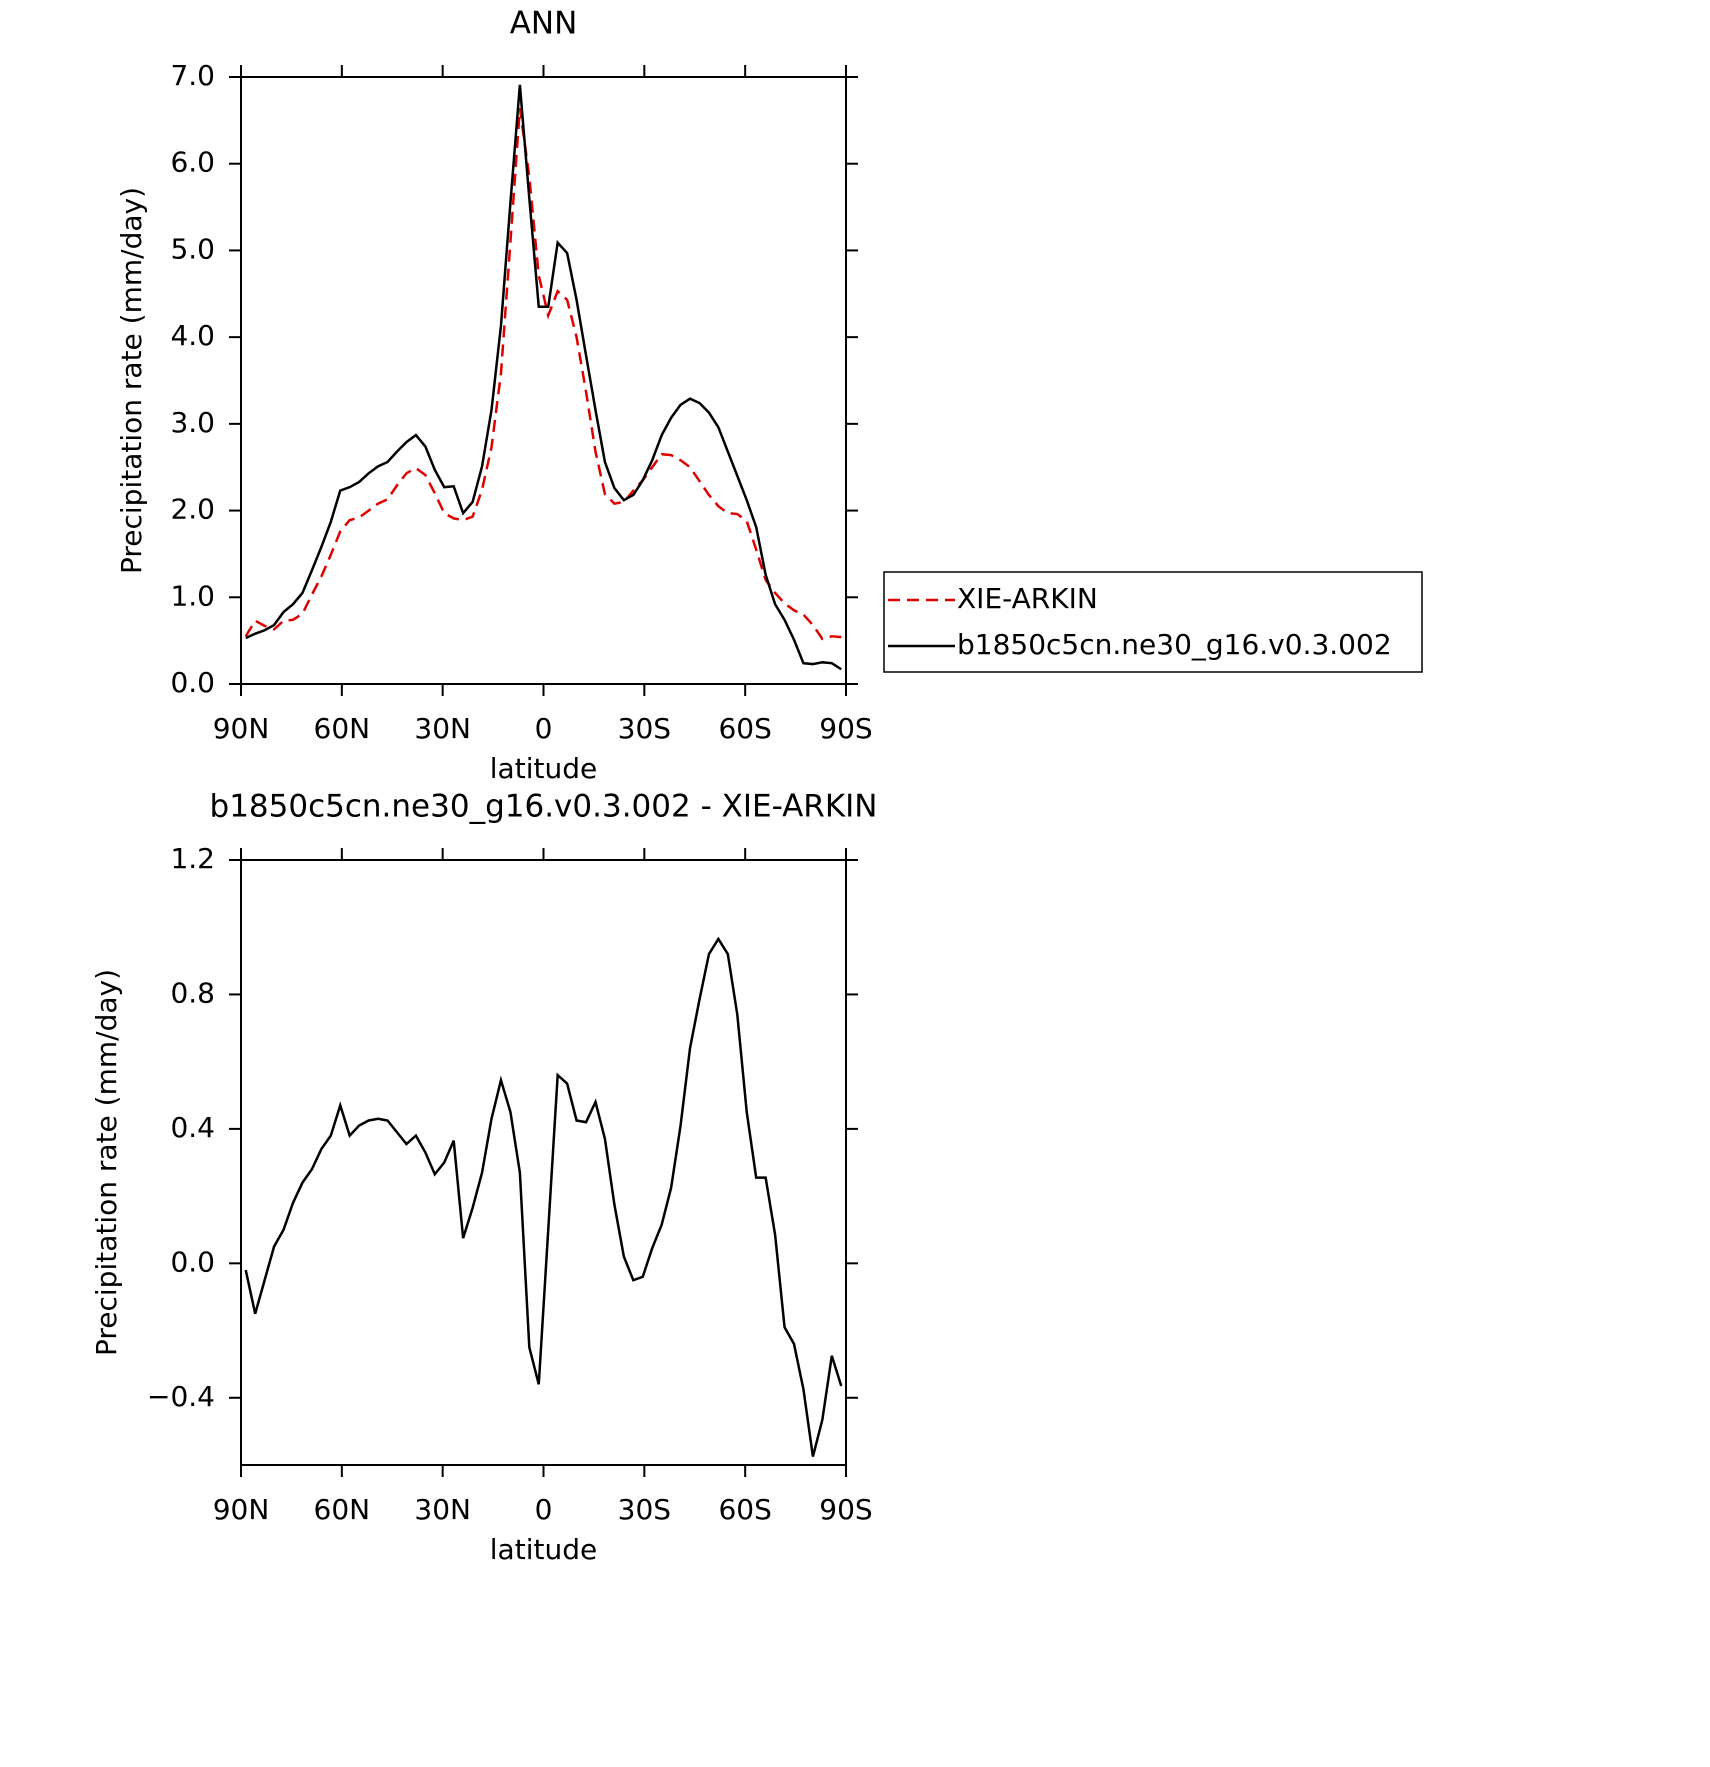 Image resolution: width=1710 pixels, height=1767 pixels. Describe the element at coordinates (192, 858) in the screenshot. I see `y-tick-label: 1.2` at that location.